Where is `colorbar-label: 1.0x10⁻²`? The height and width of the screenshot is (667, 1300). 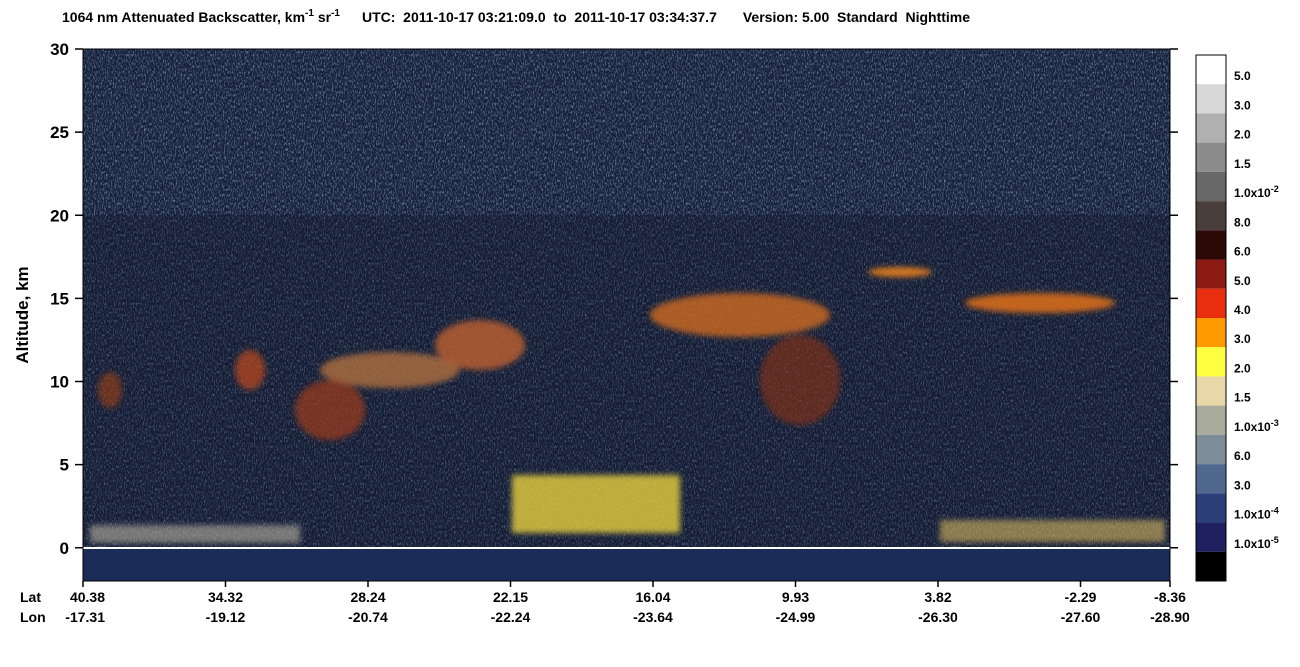 colorbar-label: 1.0x10⁻² is located at coordinates (1256, 192).